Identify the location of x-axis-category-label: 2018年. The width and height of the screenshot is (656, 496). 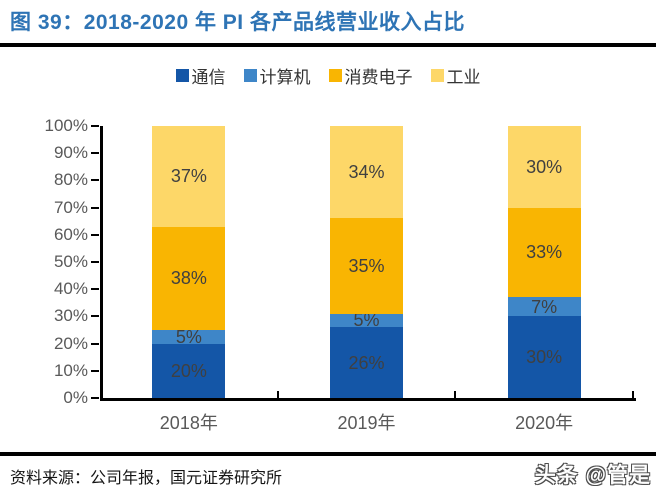
(188, 423).